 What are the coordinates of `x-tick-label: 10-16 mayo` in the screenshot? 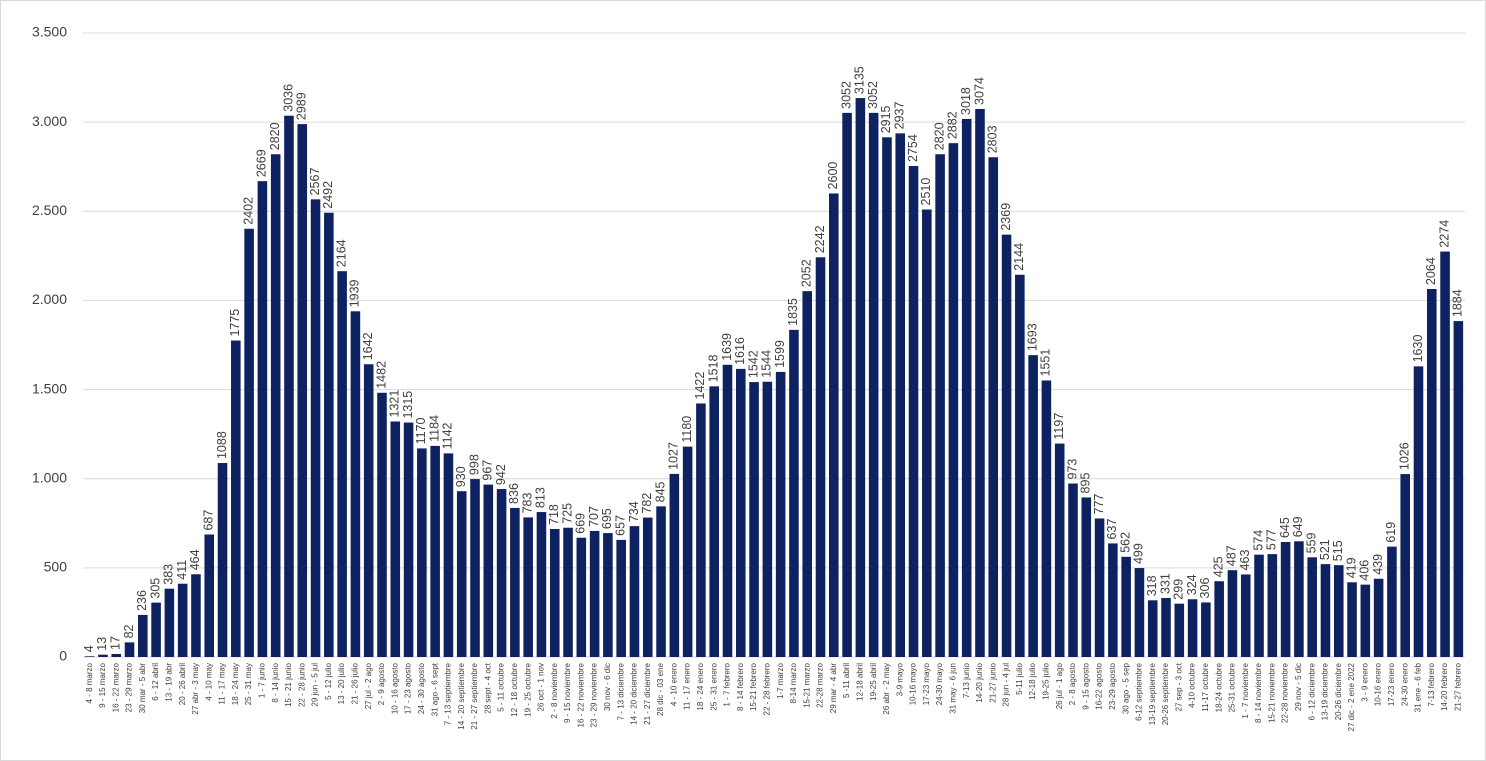 It's located at (913, 683).